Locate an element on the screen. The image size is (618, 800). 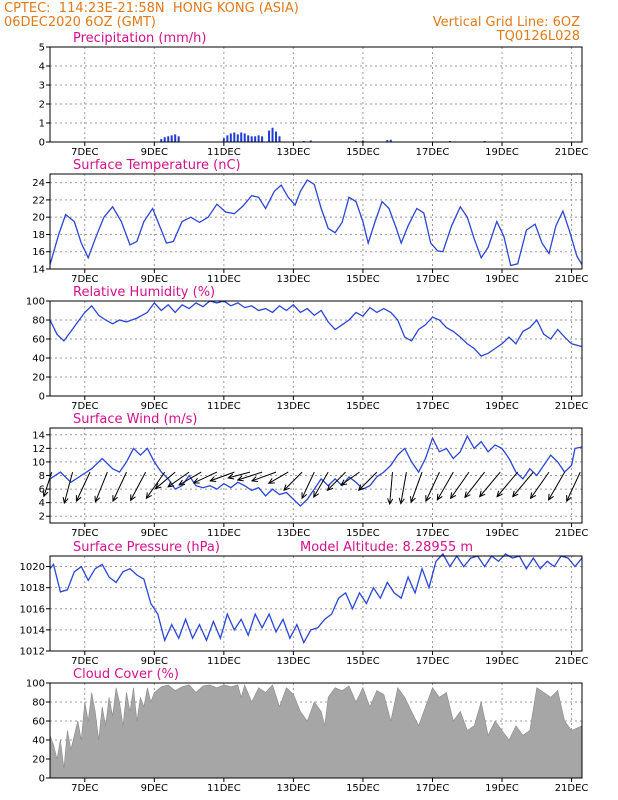
cloud-cover-area is located at coordinates (316, 731).